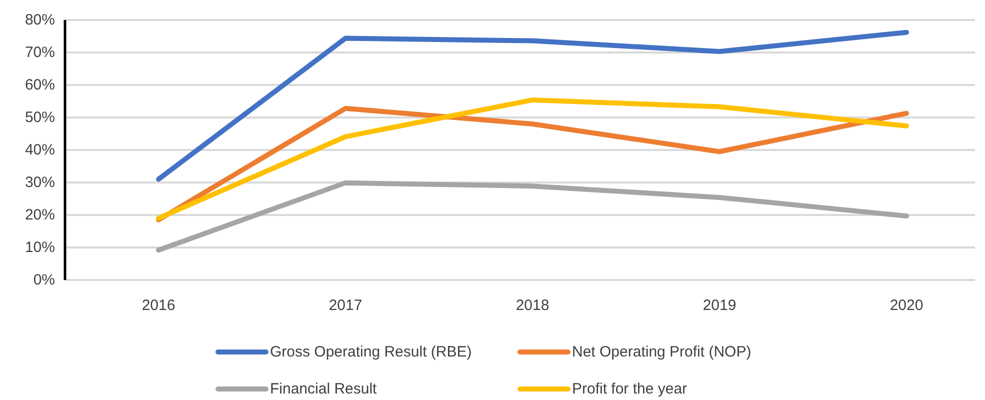 Image resolution: width=985 pixels, height=400 pixels. Describe the element at coordinates (39, 150) in the screenshot. I see `y-tick-label: 40%` at that location.